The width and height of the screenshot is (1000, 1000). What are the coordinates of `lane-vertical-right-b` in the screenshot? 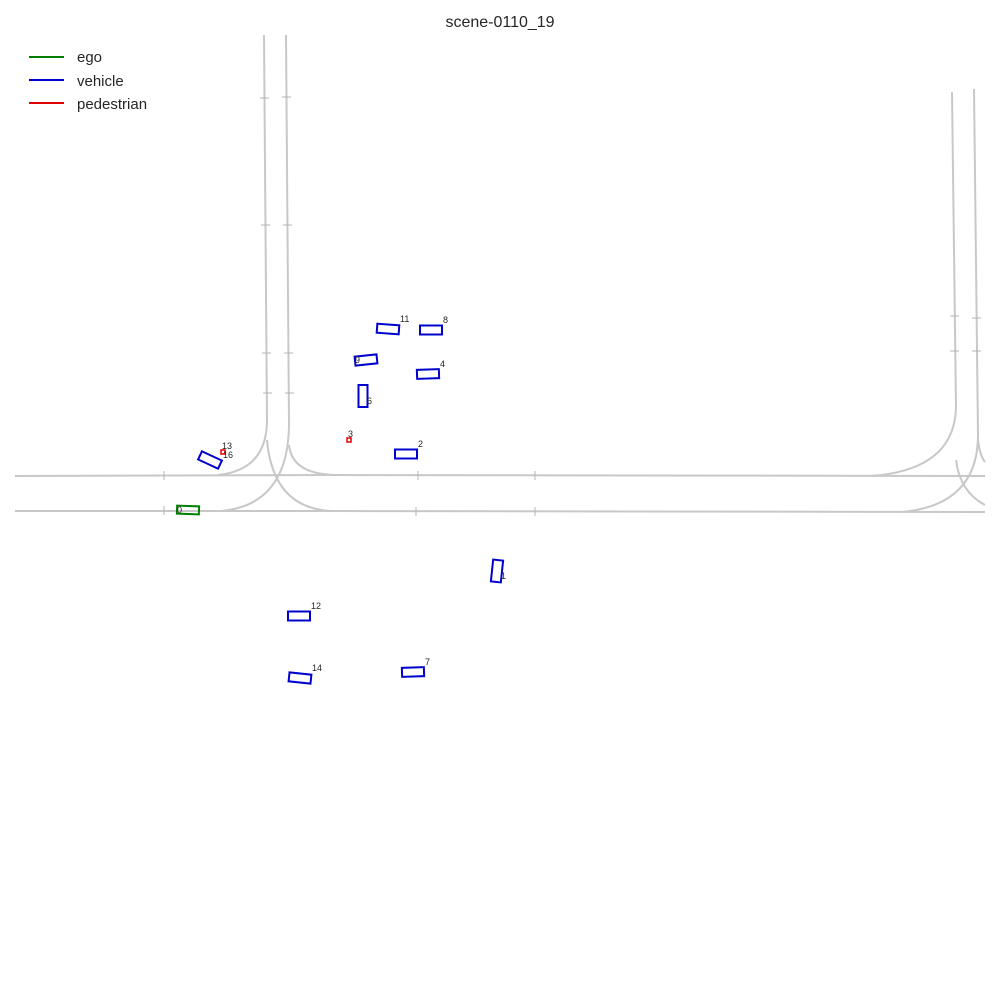 It's located at (976, 262).